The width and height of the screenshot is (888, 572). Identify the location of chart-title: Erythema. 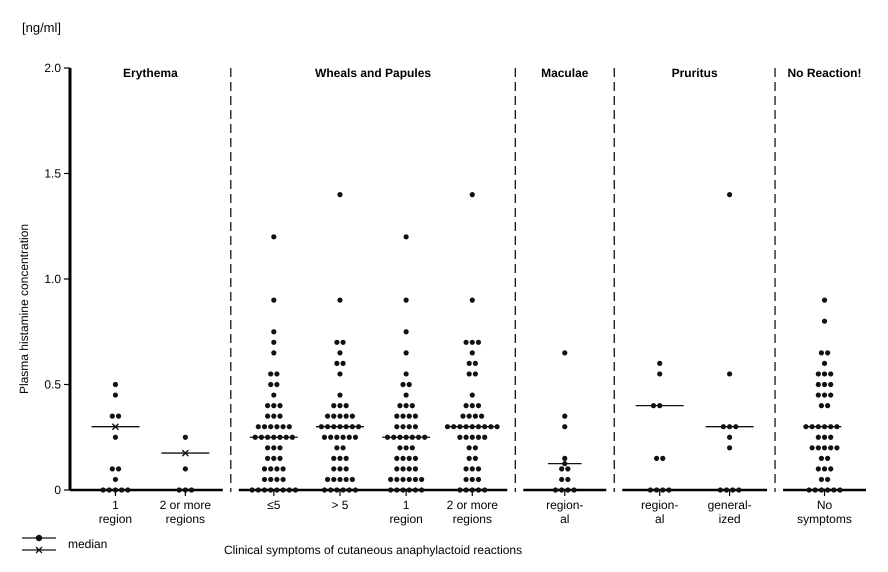
(150, 73).